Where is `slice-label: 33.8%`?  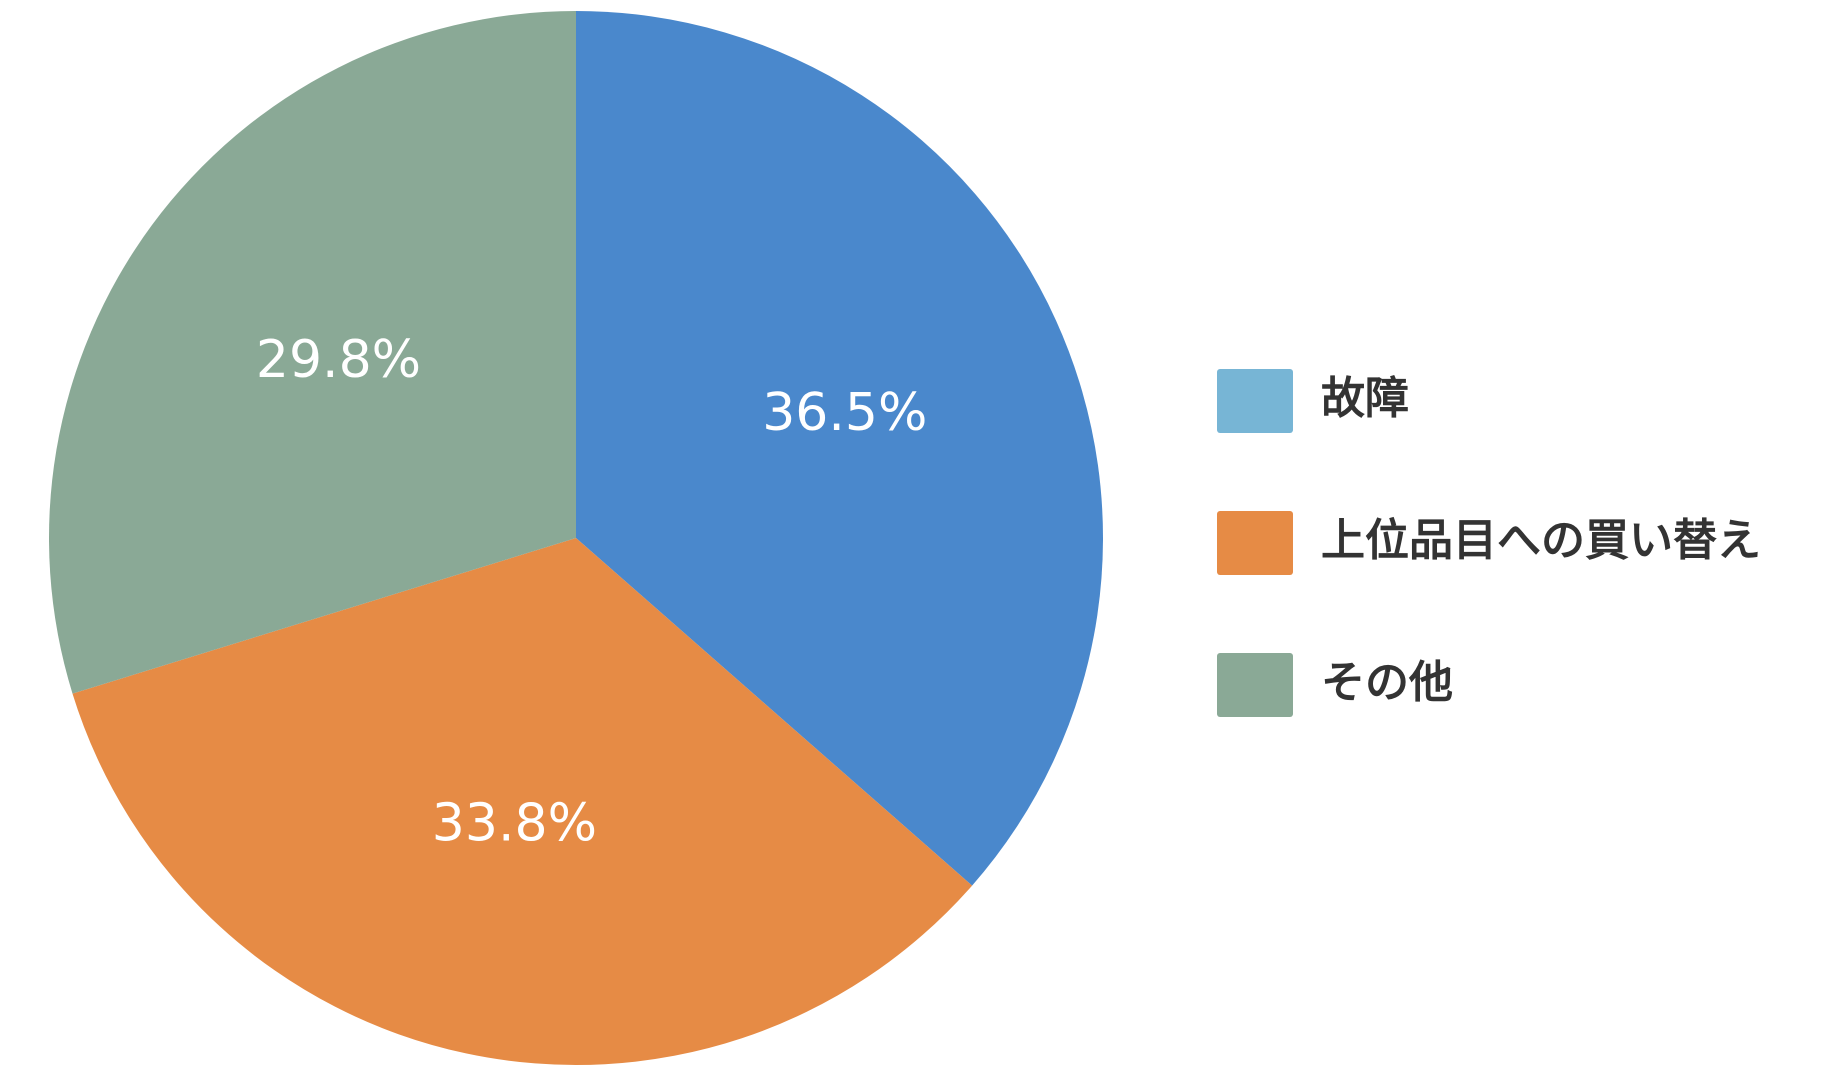
slice-label: 33.8% is located at coordinates (514, 824).